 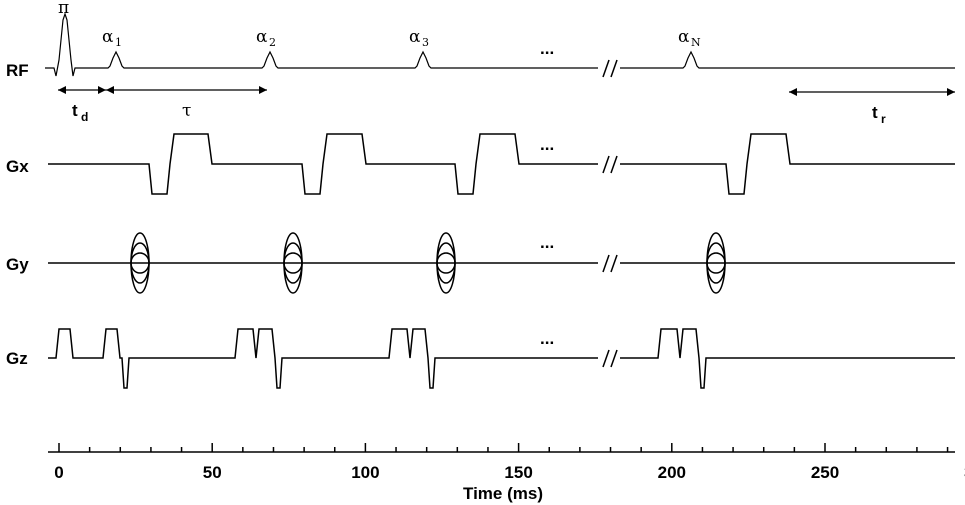 I want to click on tick-labels: 050100150200250300350400, so click(x=509, y=472).